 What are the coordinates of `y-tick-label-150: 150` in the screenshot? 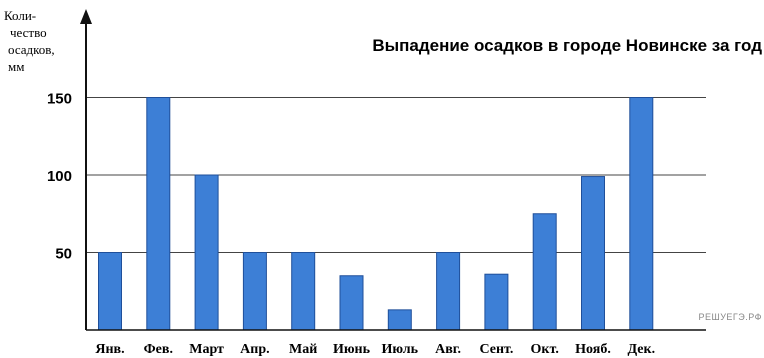 It's located at (59, 99).